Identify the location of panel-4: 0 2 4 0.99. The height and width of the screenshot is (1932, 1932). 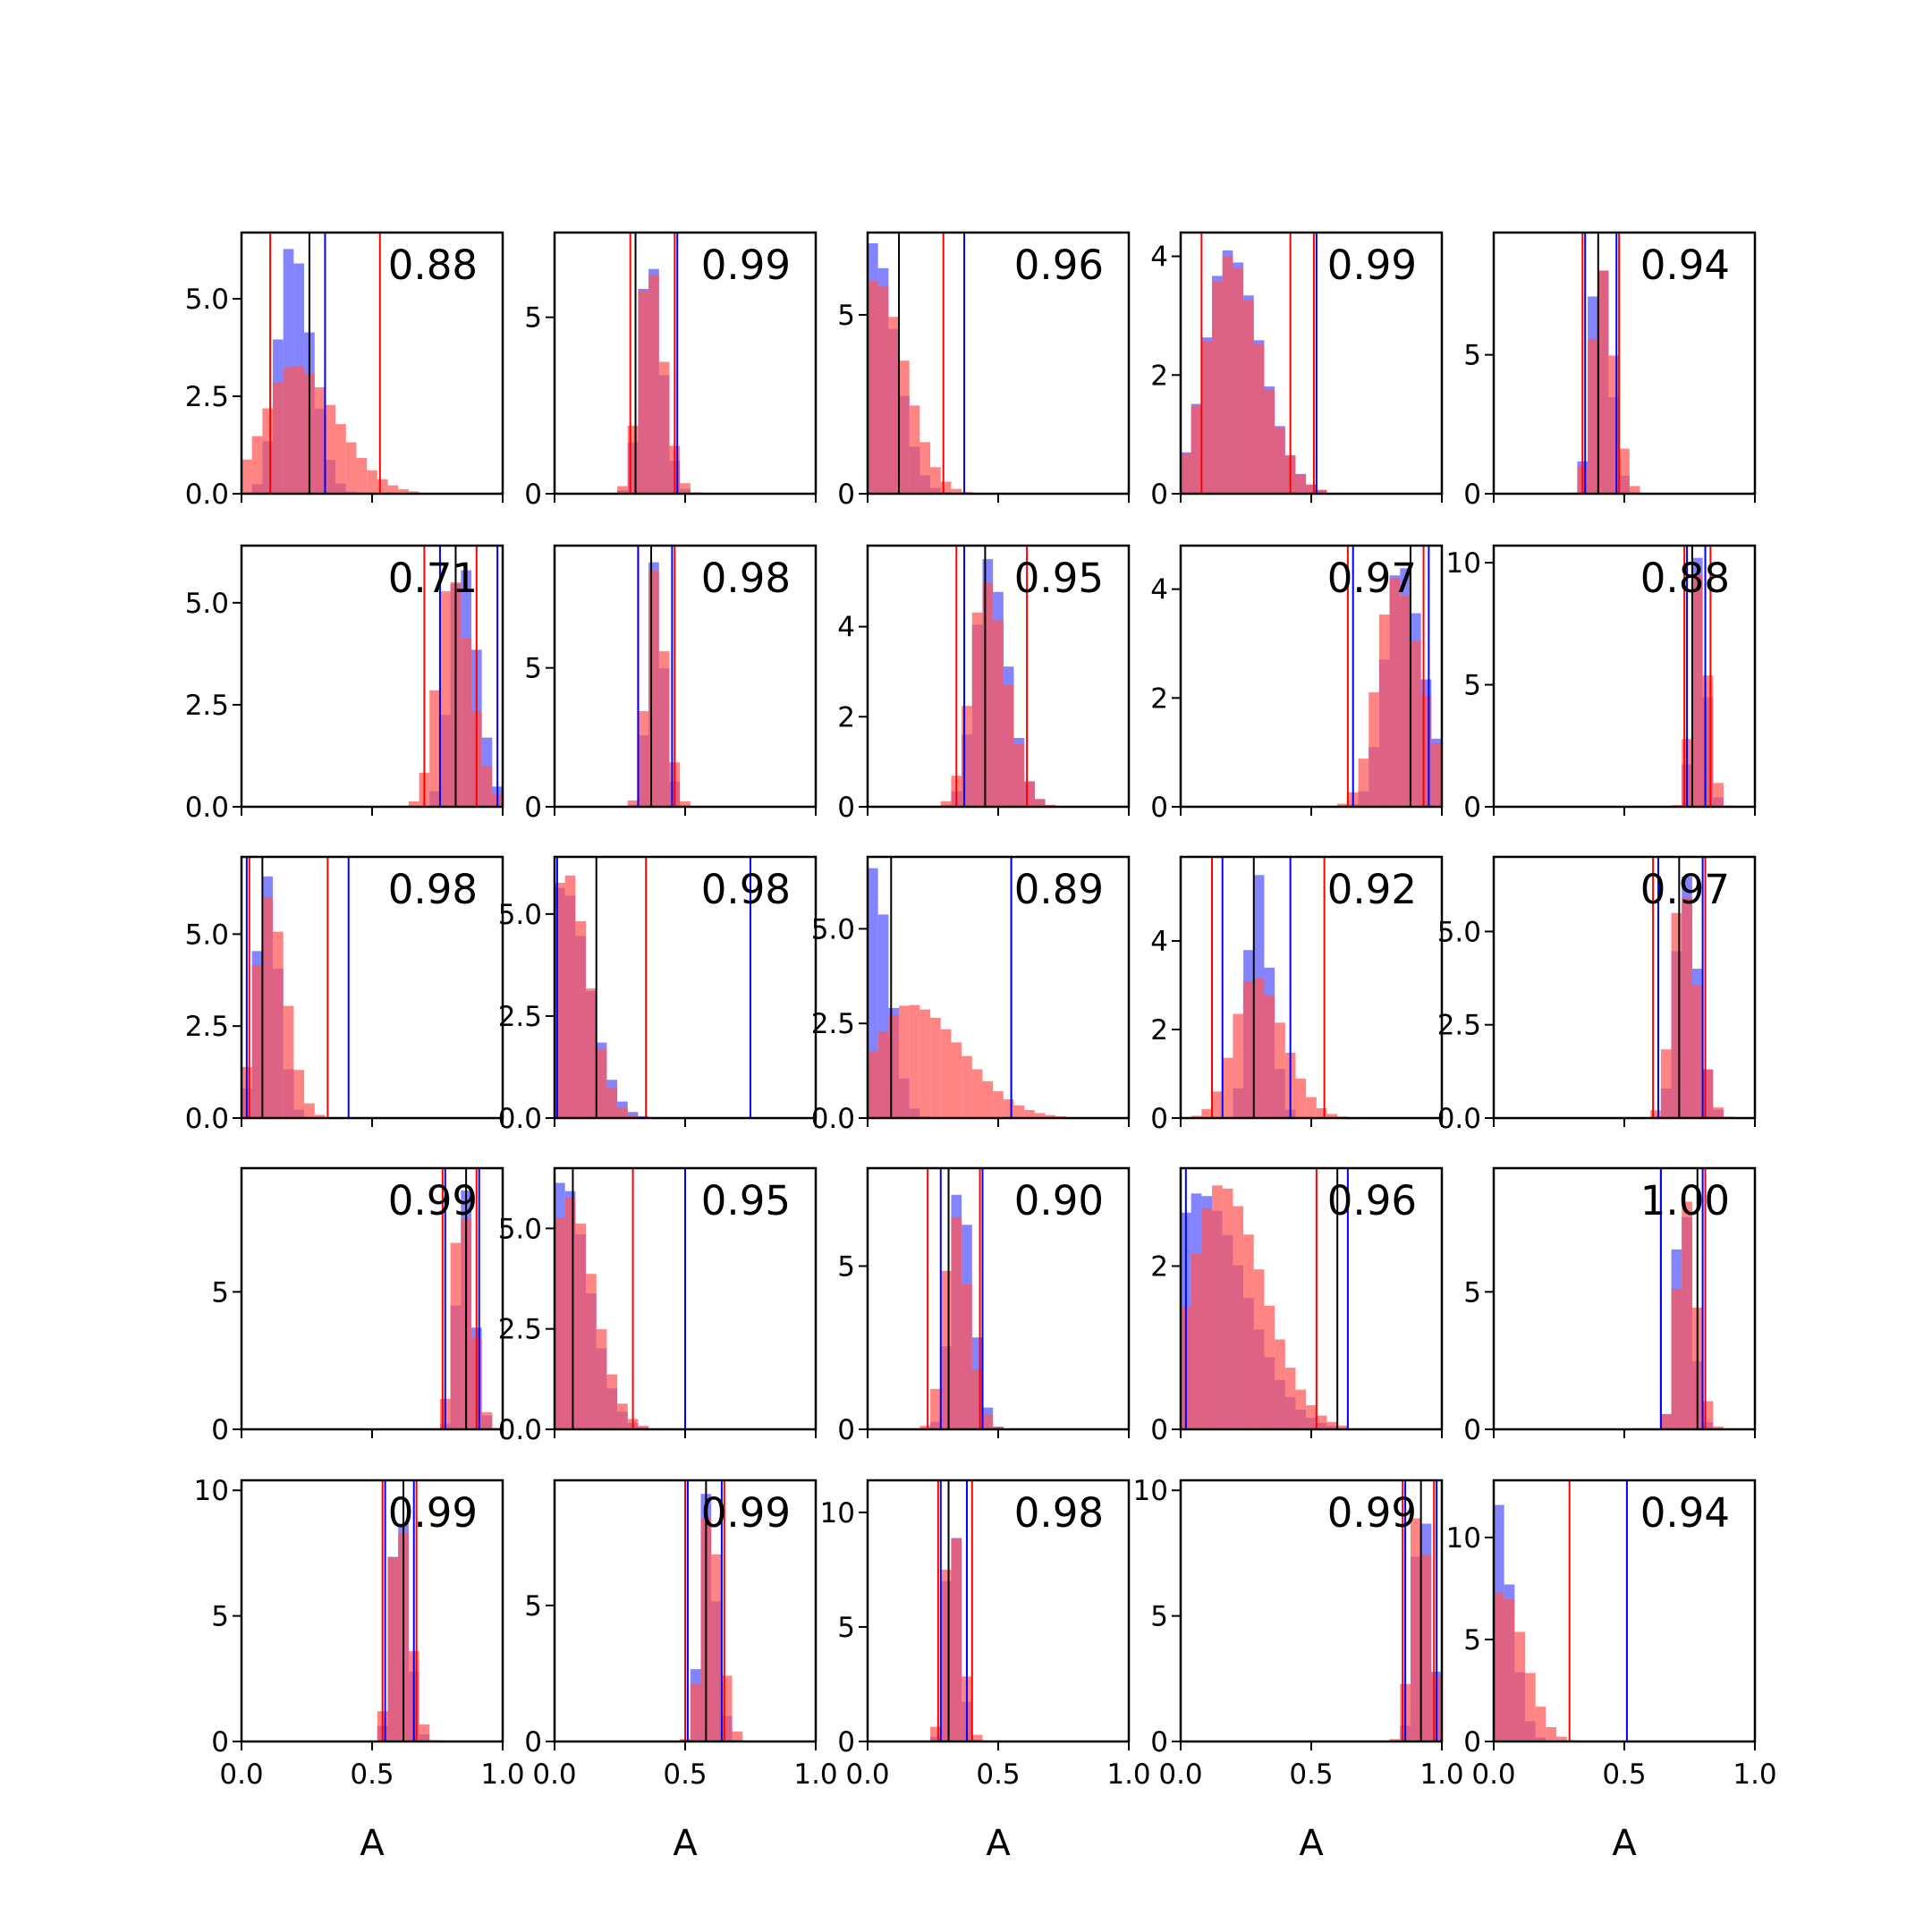
(1297, 371).